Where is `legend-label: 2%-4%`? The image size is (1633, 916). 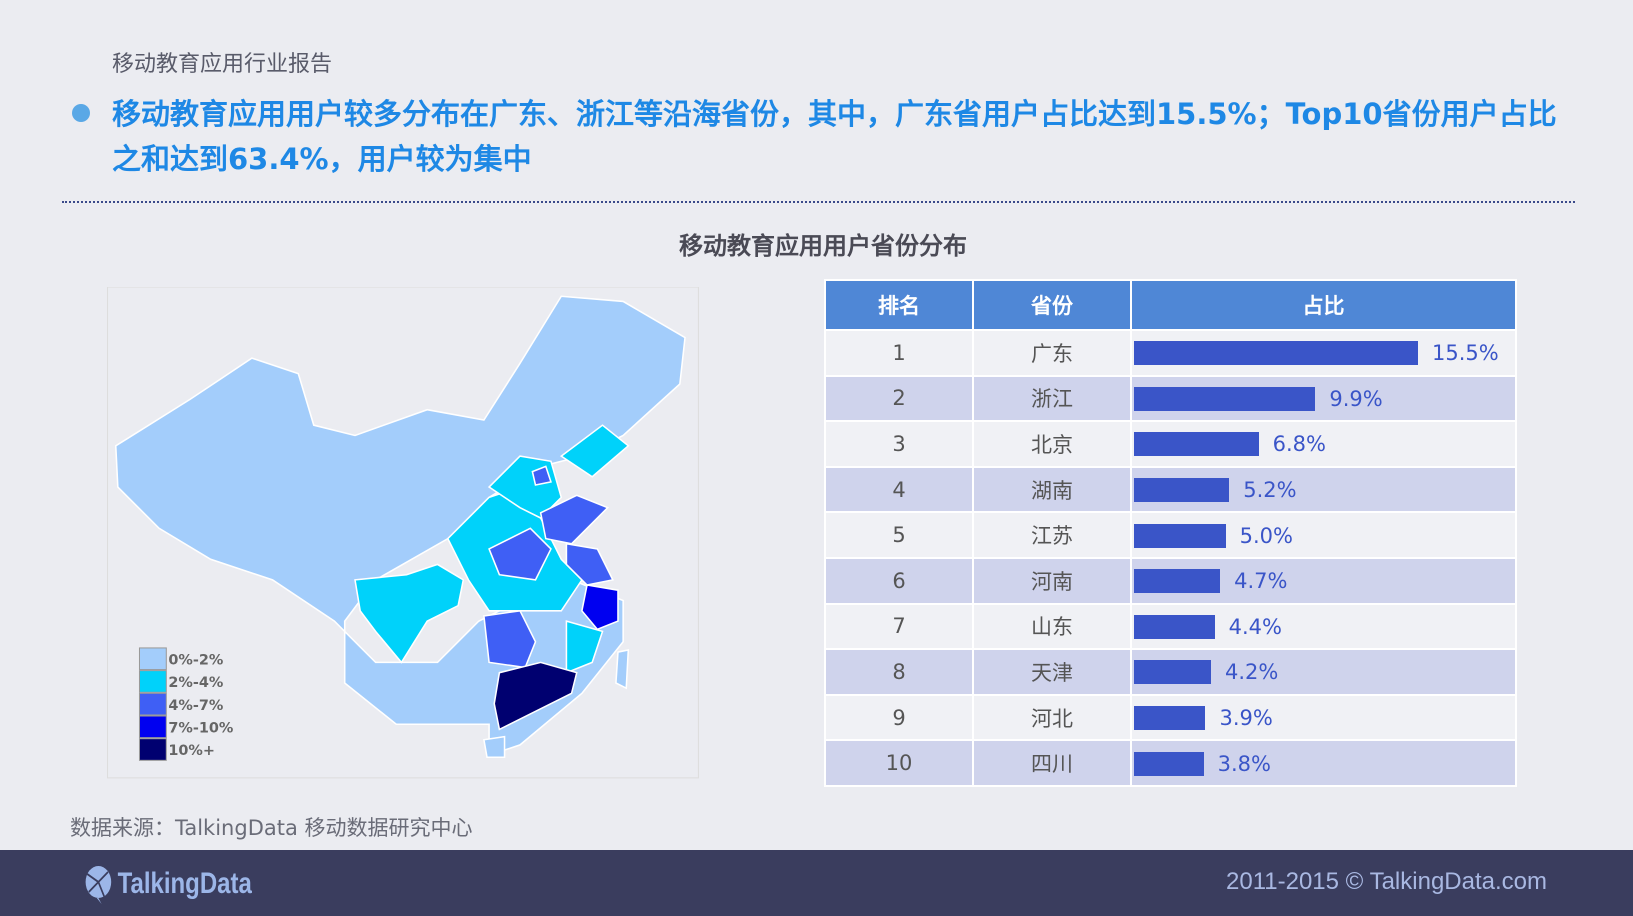 legend-label: 2%-4% is located at coordinates (195, 683).